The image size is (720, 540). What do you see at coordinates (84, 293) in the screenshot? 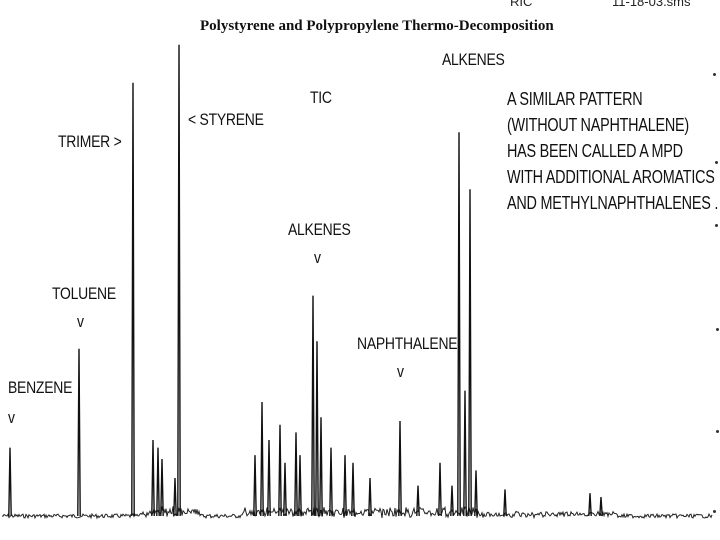
I see `label-toluene: TOLUENE` at bounding box center [84, 293].